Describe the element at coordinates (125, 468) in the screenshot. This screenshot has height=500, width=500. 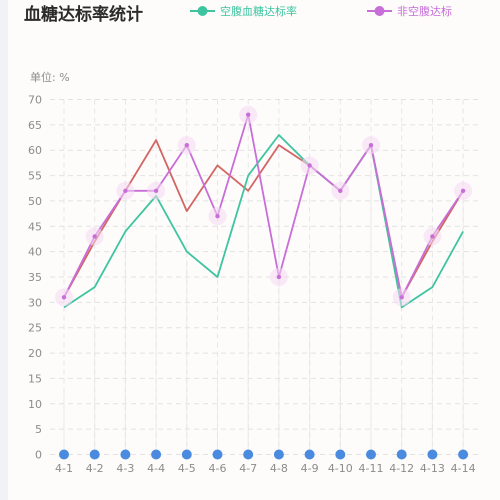
I see `x-tick-label: 4-3` at that location.